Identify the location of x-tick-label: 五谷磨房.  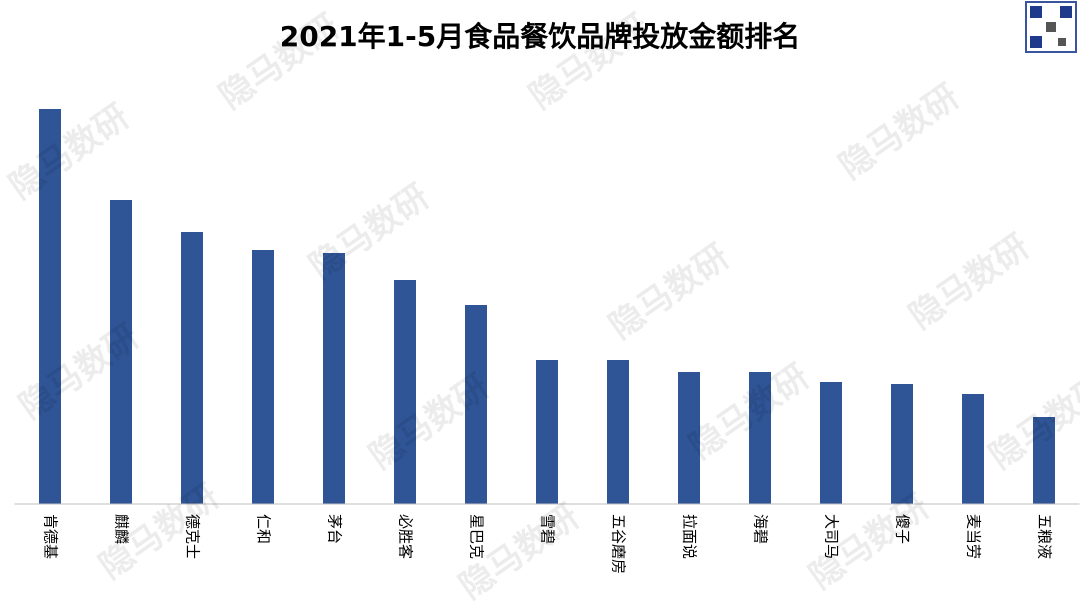
(619, 544).